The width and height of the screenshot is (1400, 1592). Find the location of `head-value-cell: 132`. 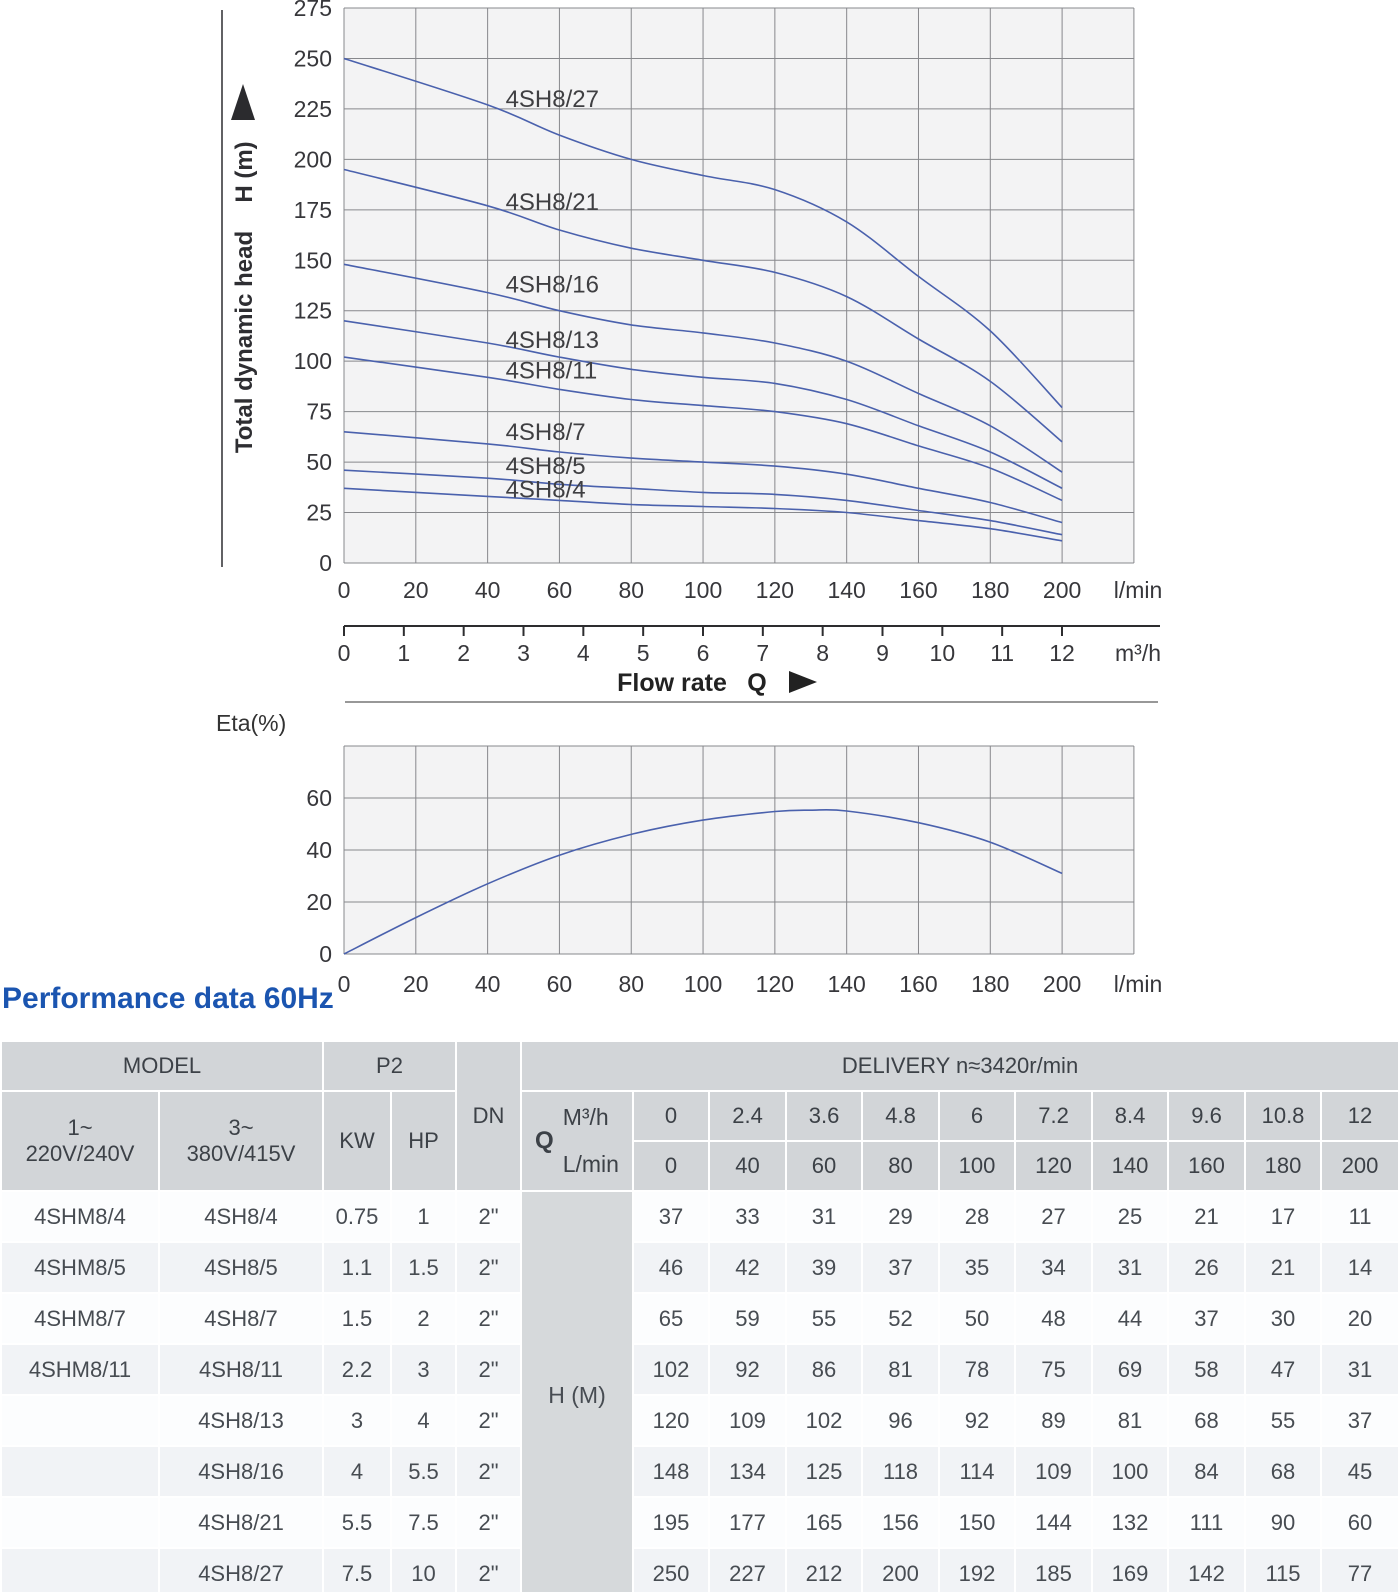

head-value-cell: 132 is located at coordinates (1130, 1522).